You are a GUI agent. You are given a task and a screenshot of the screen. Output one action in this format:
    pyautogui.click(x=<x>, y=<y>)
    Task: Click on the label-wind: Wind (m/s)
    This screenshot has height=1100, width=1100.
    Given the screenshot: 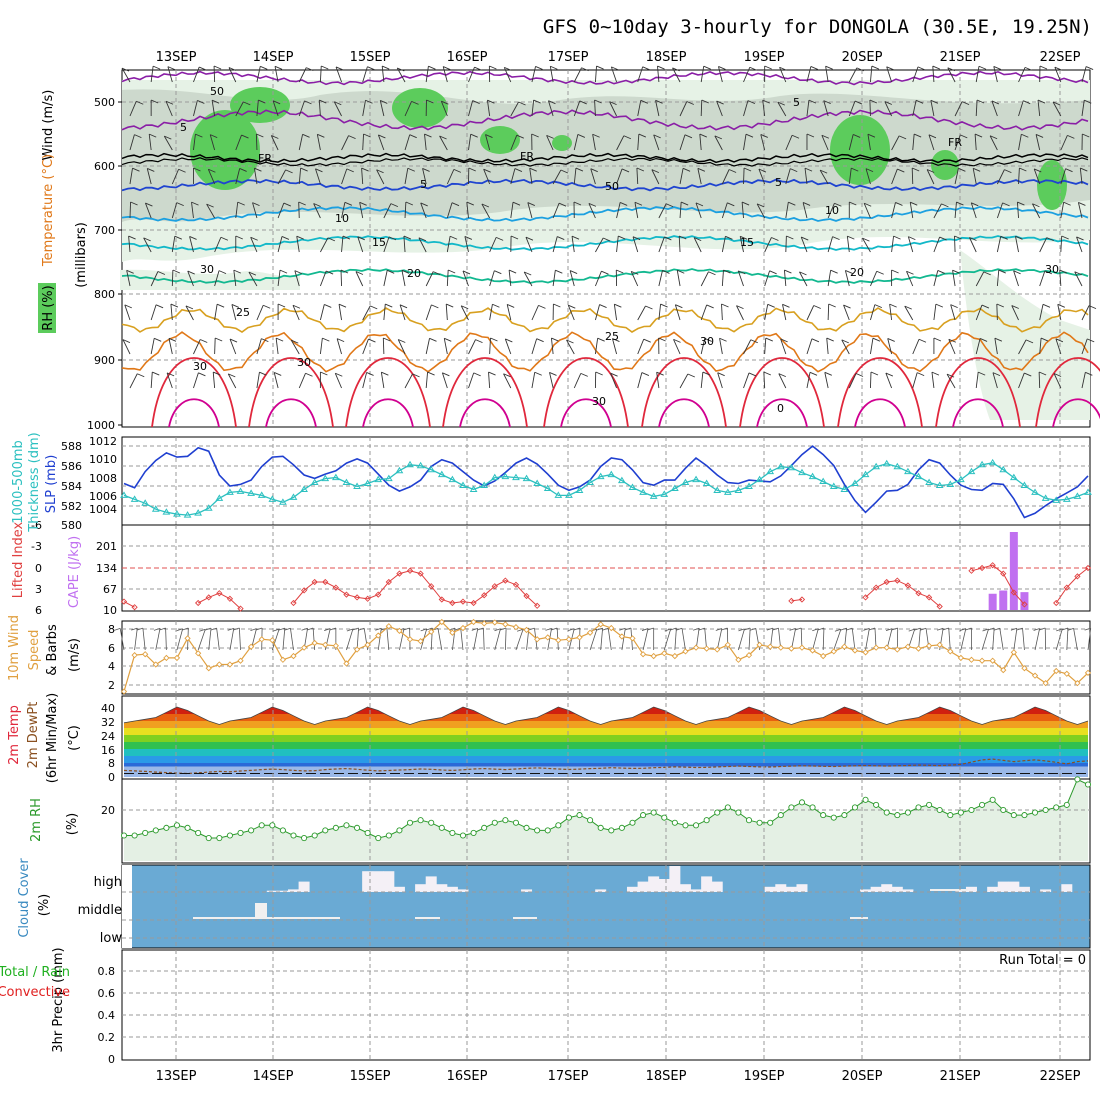 What is the action you would take?
    pyautogui.click(x=48, y=125)
    